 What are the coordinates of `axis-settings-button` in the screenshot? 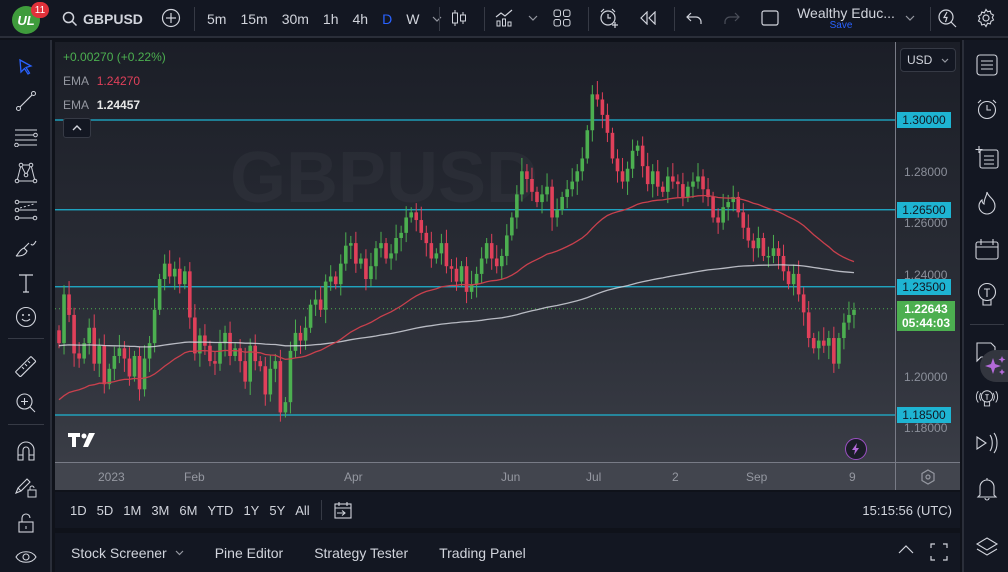 It's located at (927, 476).